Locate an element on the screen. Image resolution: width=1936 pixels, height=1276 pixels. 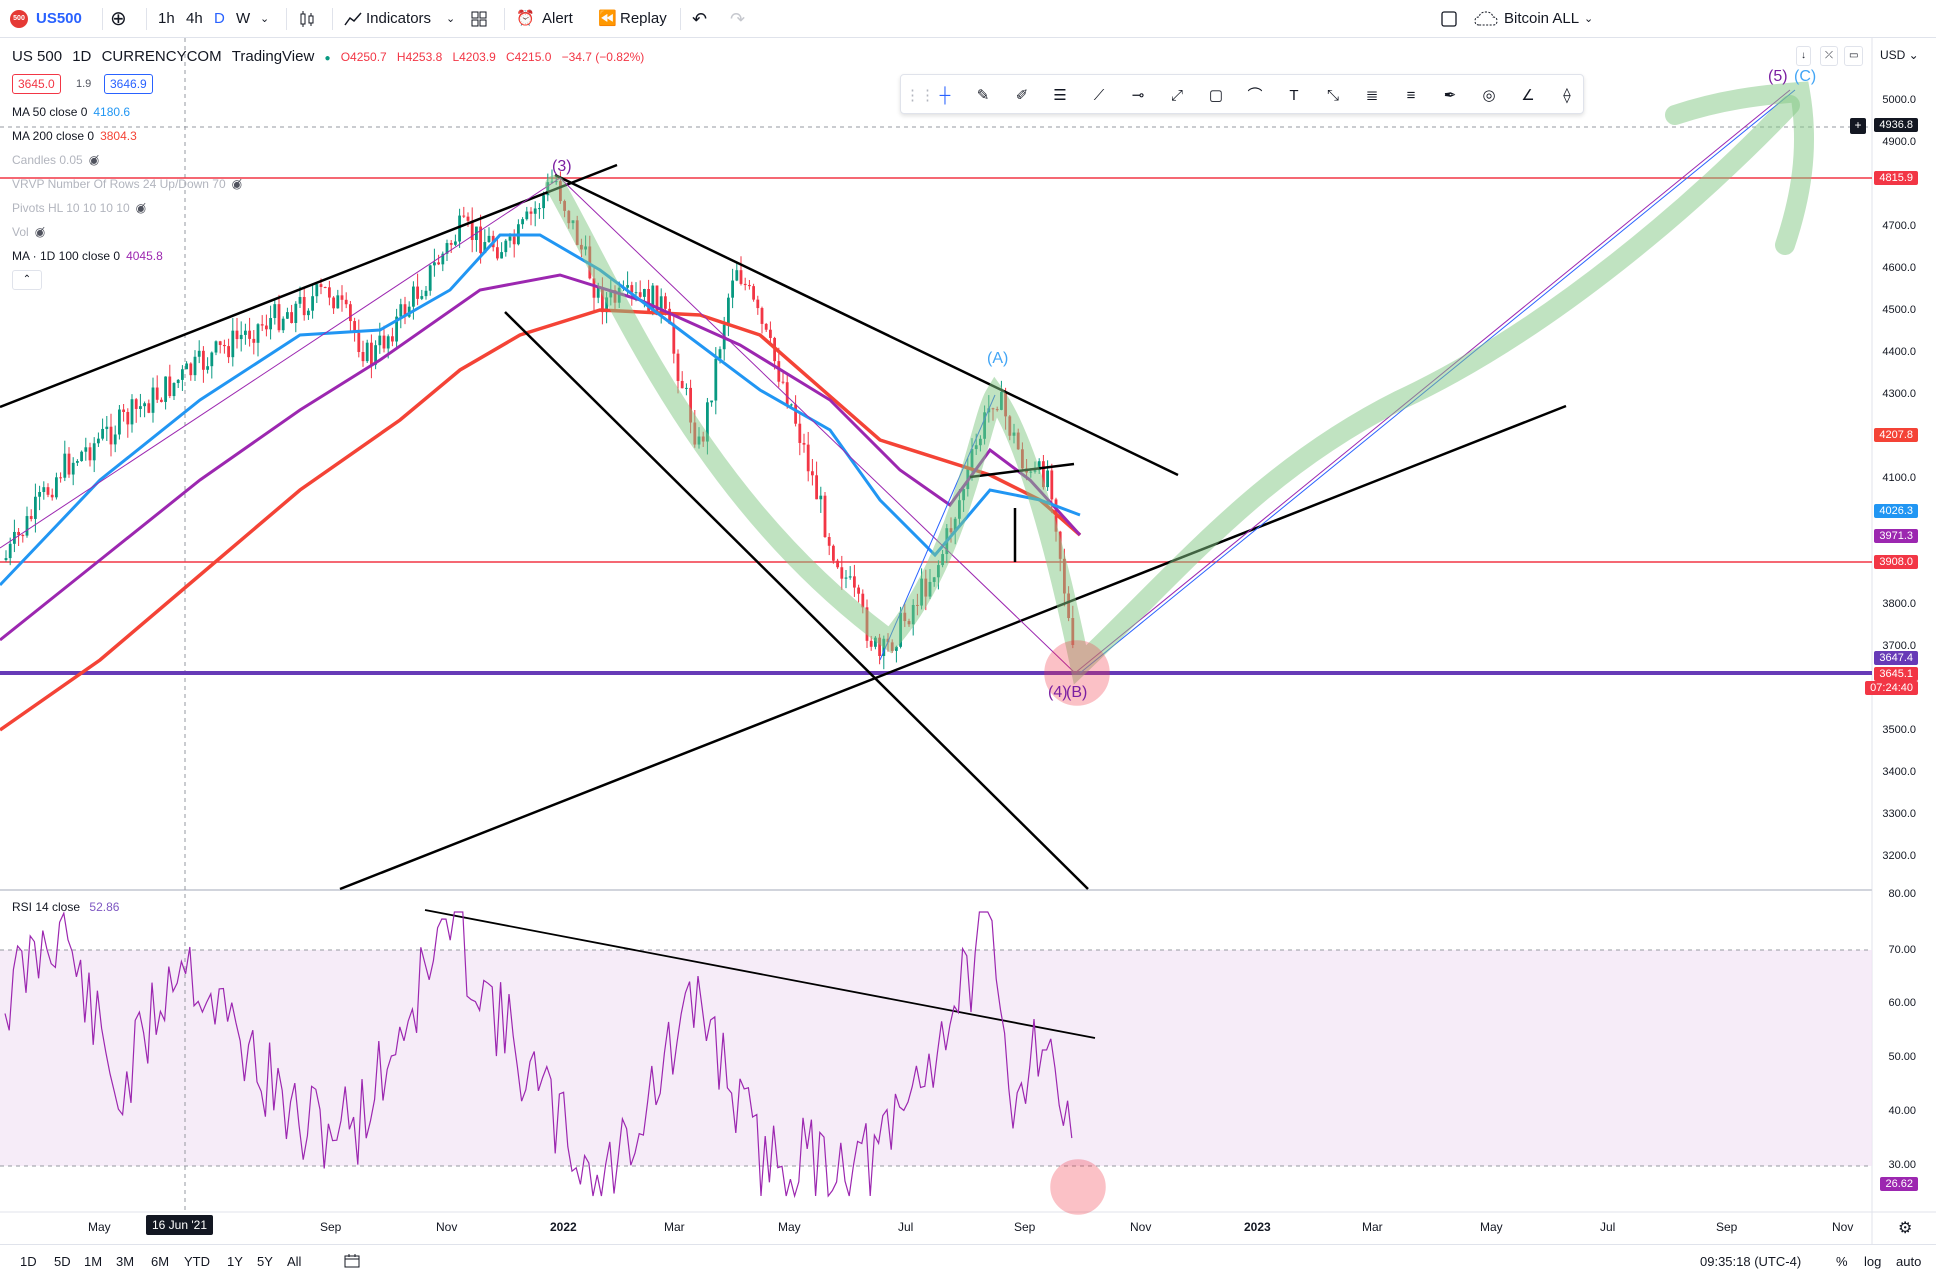
rectangle-icon: ▢ is located at coordinates (1216, 95).